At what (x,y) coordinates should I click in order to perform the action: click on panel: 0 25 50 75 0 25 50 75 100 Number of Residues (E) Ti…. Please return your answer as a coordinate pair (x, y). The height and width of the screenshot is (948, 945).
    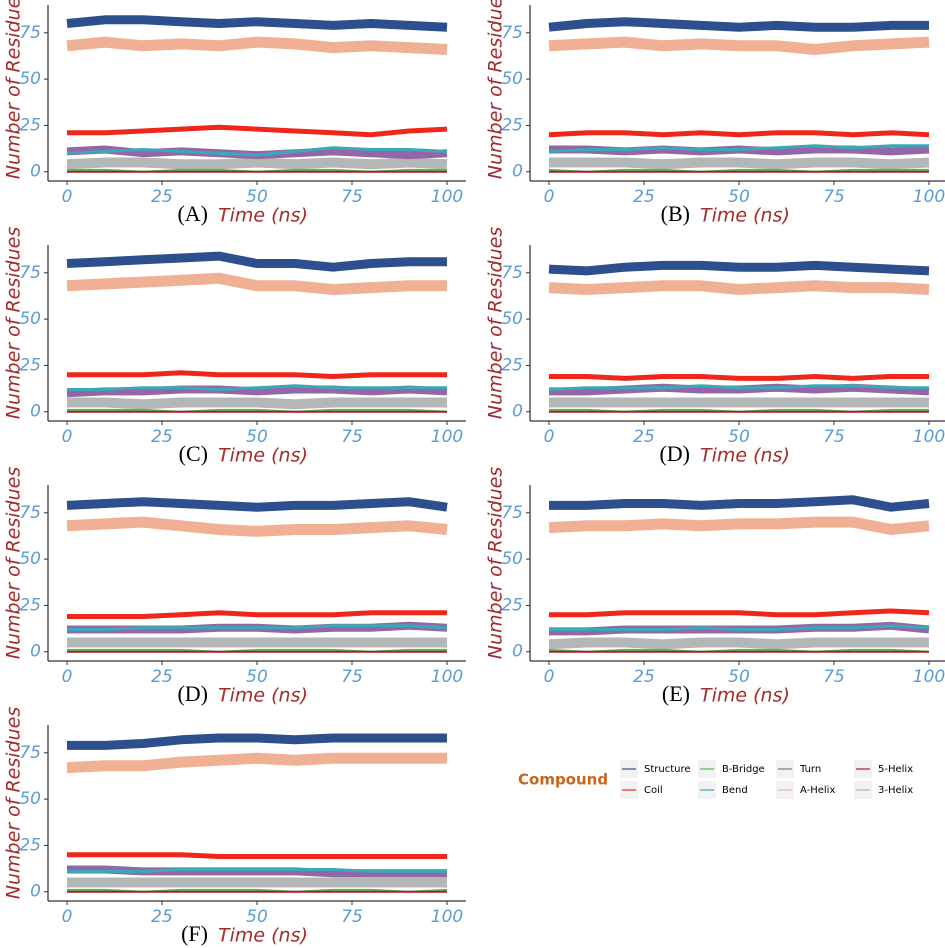
    Looking at the image, I should click on (715, 587).